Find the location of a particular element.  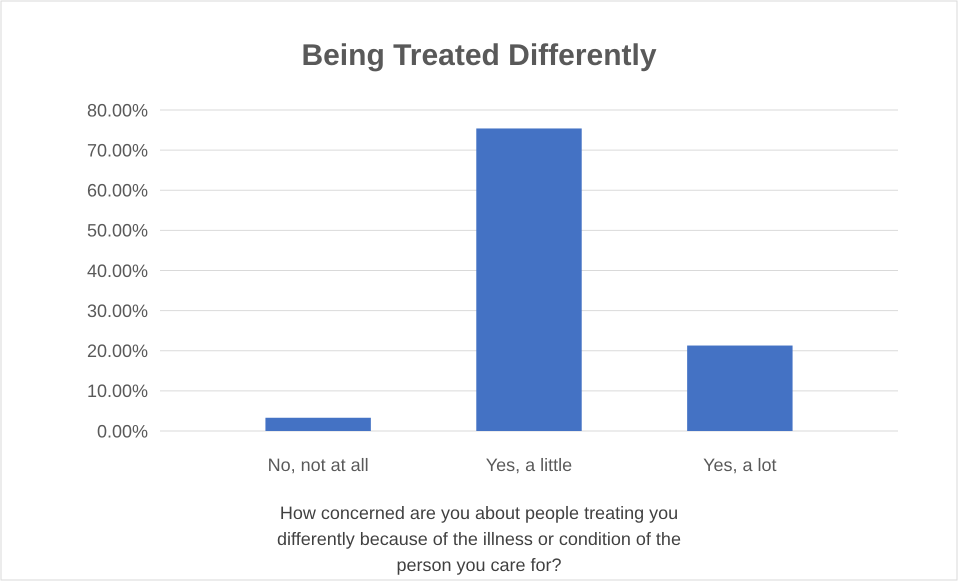

y-tick-label: 80.00% is located at coordinates (117, 110).